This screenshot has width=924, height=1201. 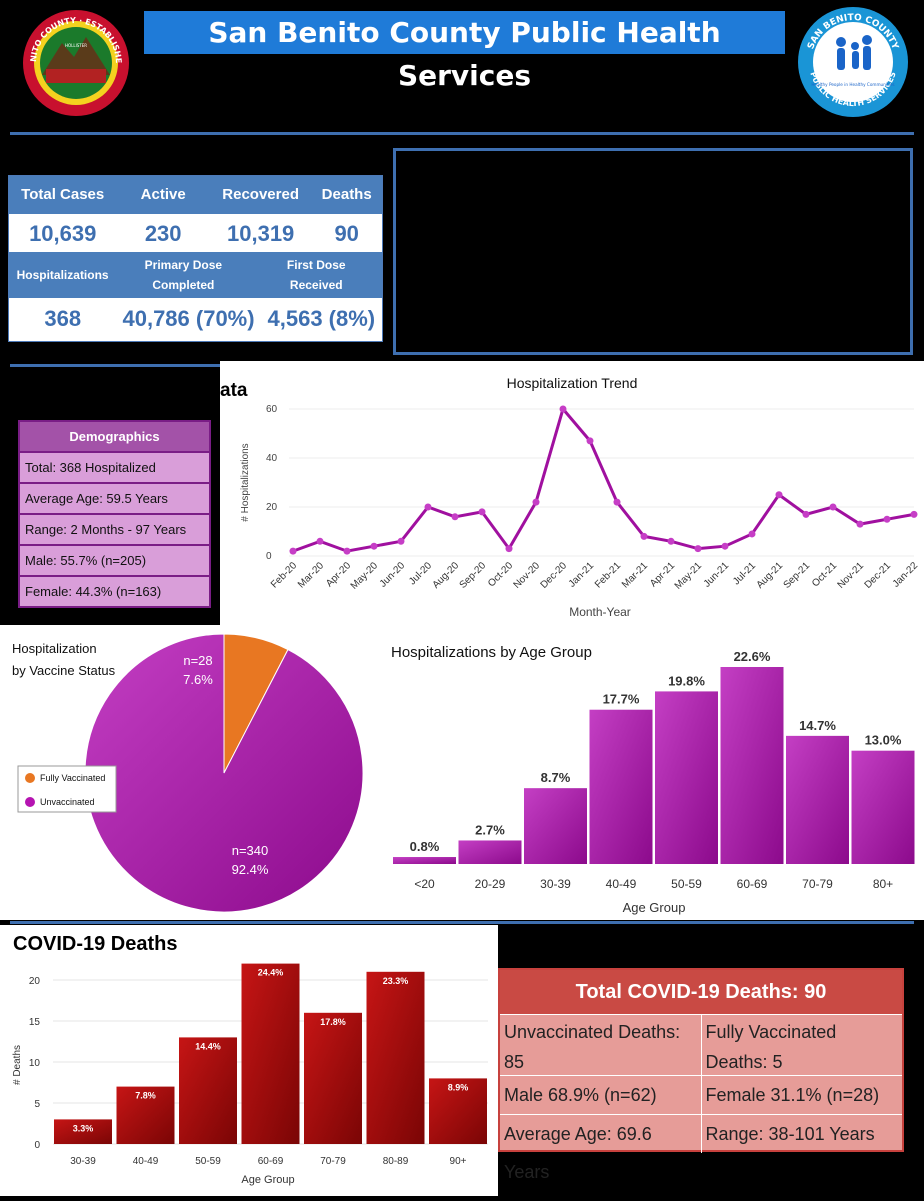 I want to click on x-tick-label: May-20, so click(x=365, y=576).